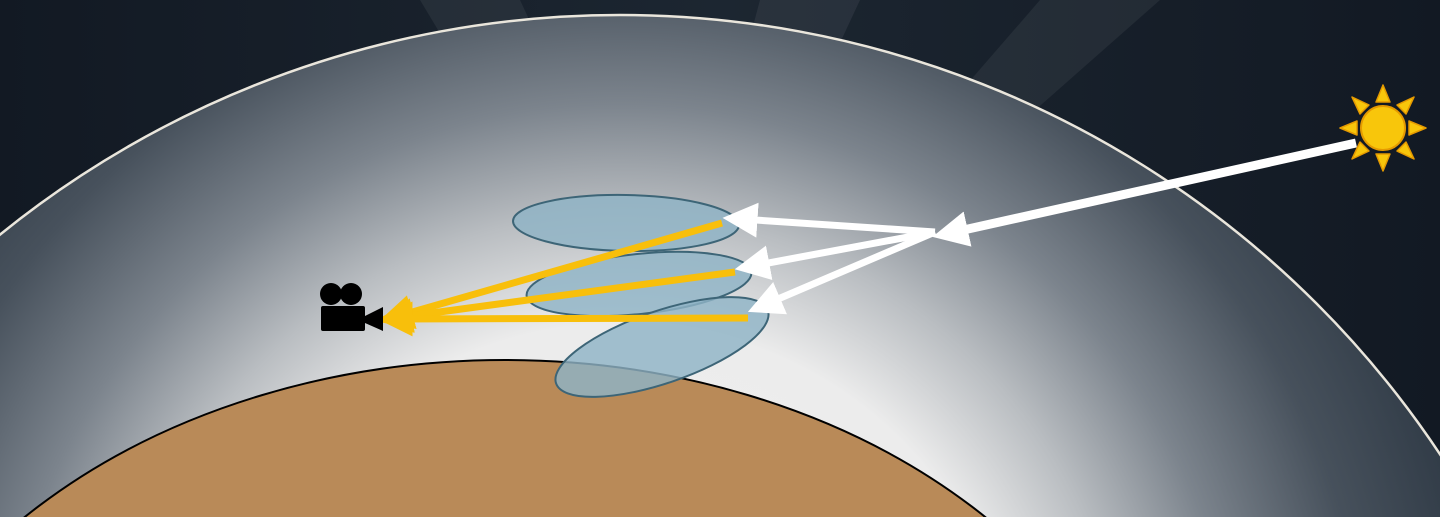 This screenshot has height=517, width=1440. What do you see at coordinates (1383, 128) in the screenshot?
I see `sun-icon` at bounding box center [1383, 128].